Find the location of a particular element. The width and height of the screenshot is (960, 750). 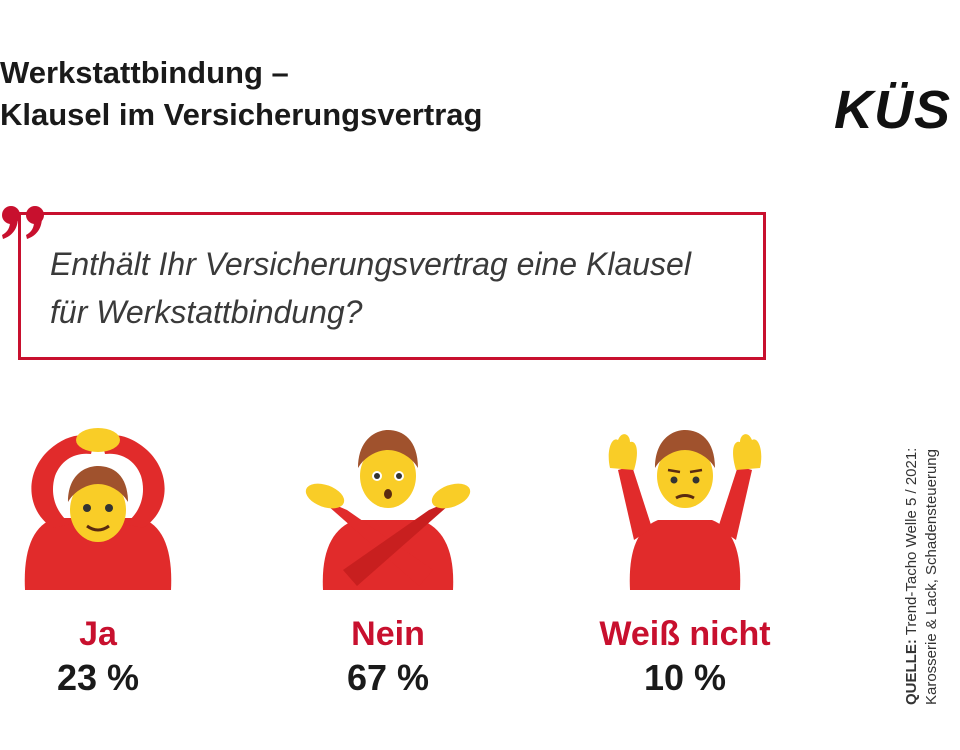

answer-ja: Ja 23 % is located at coordinates (114, 559).